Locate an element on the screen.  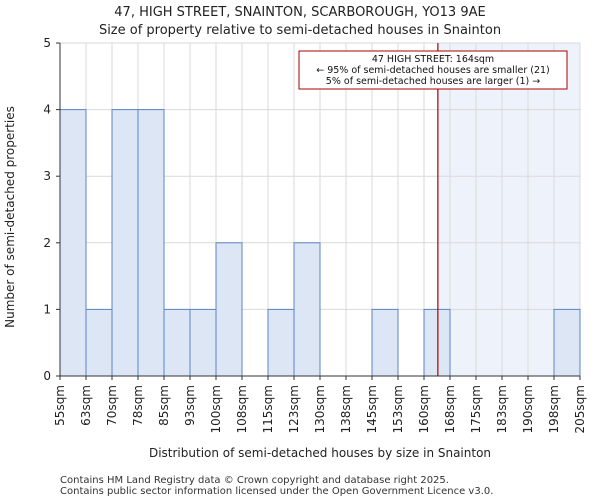
y-tick-label: 0 is located at coordinates (47, 376).